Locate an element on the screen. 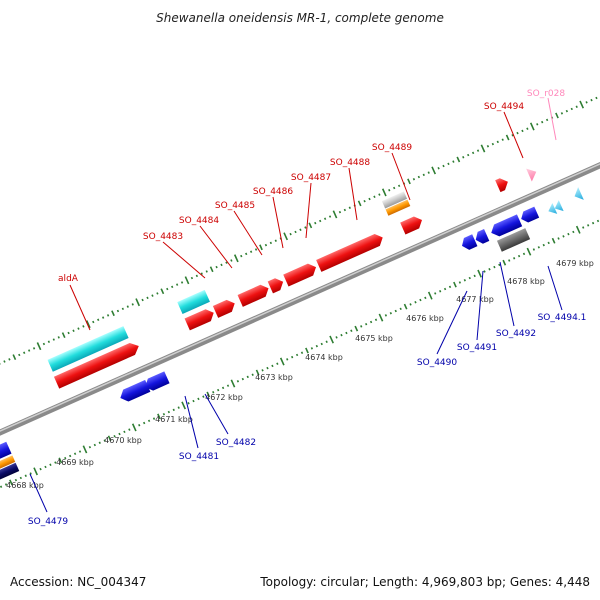 This screenshot has height=600, width=600. gene-label-SO_4481: SO_4481 is located at coordinates (199, 457).